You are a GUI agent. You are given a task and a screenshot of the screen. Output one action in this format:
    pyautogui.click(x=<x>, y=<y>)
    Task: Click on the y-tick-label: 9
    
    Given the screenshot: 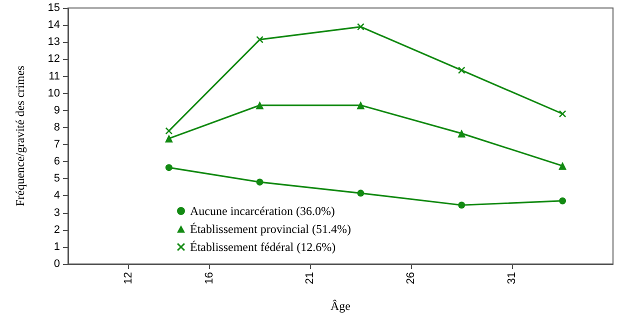 What is the action you would take?
    pyautogui.click(x=57, y=110)
    